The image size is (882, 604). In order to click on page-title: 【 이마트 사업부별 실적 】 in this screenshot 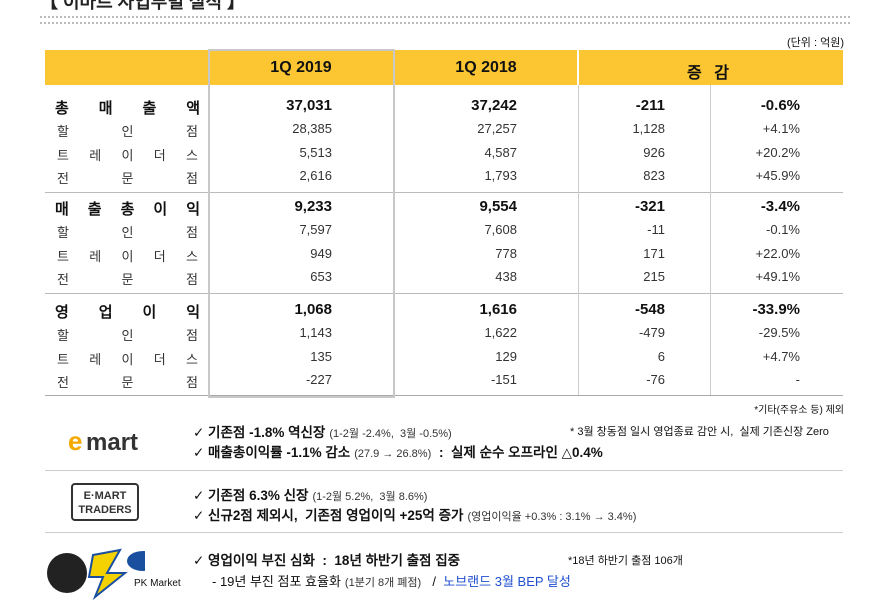, I will do `click(143, 6)`.